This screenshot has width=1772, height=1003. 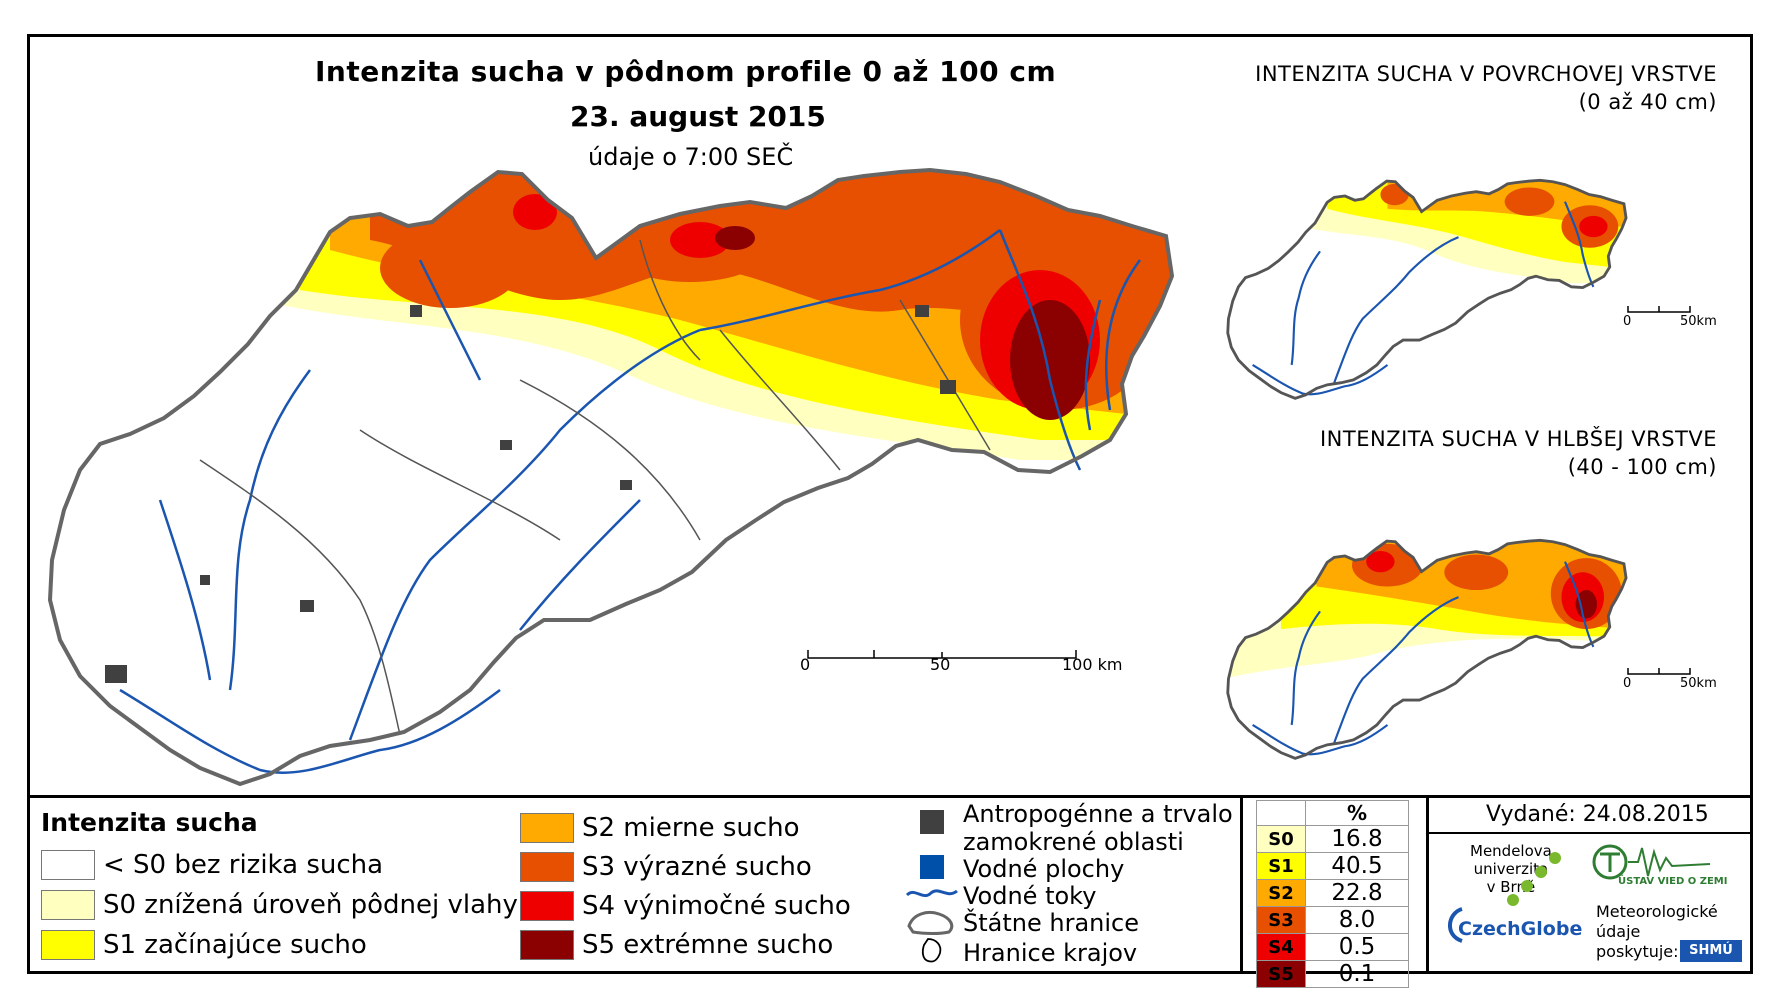 I want to click on inset-surface-scale-tick-0: 0, so click(x=1627, y=321).